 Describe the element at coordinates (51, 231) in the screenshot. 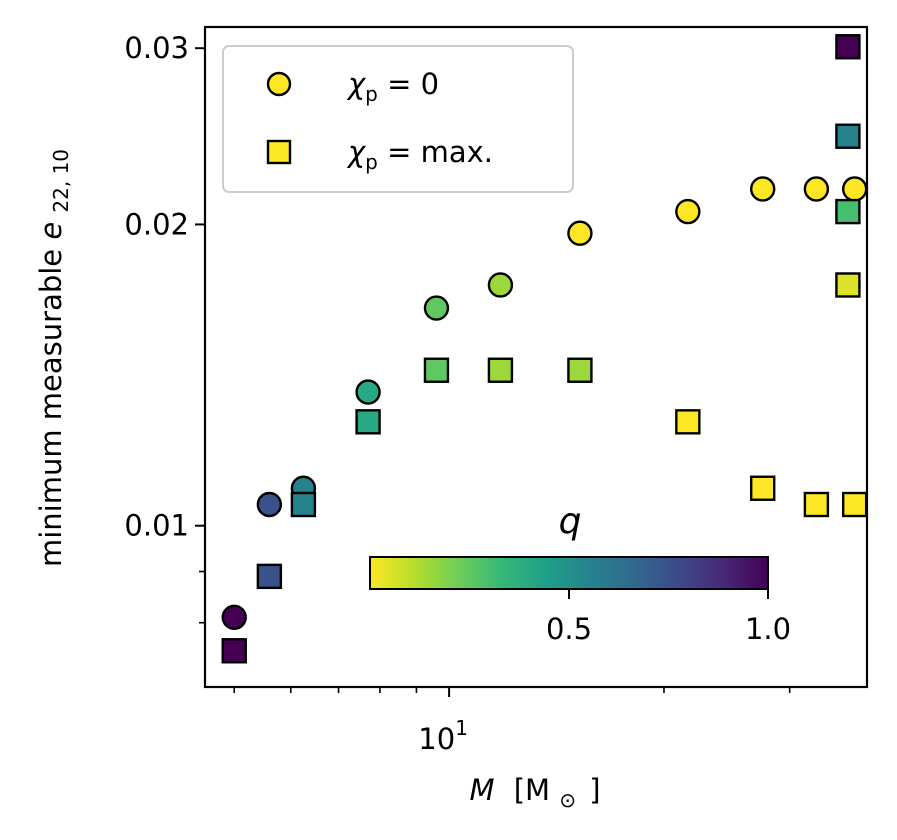

I see `y-axis-label-var: e` at that location.